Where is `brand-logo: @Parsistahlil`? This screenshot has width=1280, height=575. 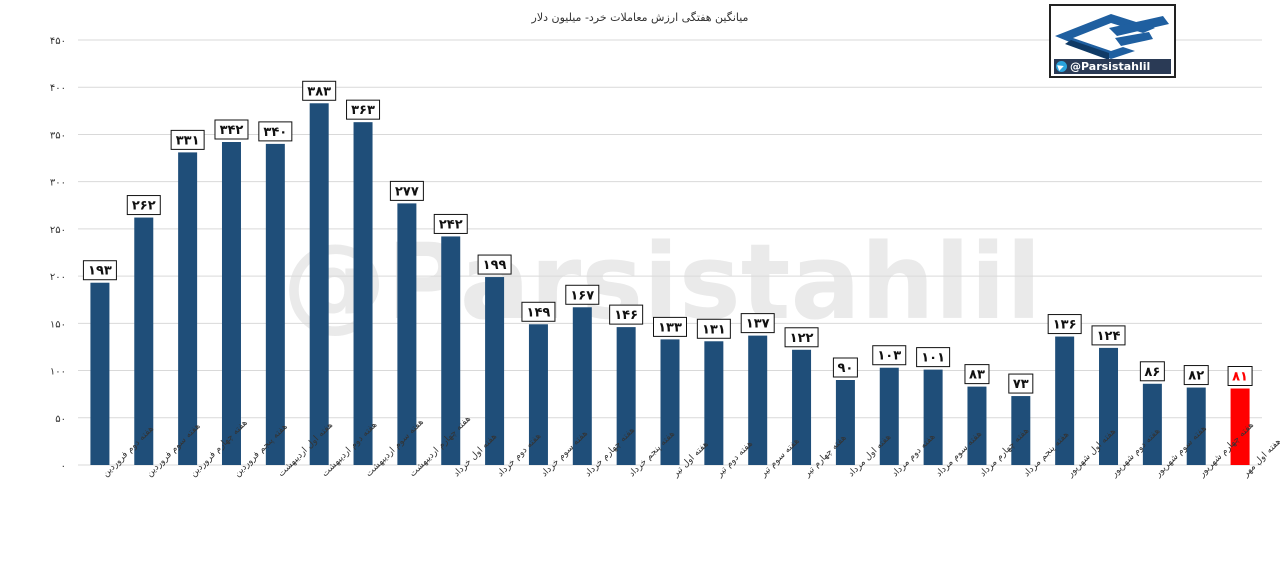
brand-logo: @Parsistahlil is located at coordinates (1112, 41).